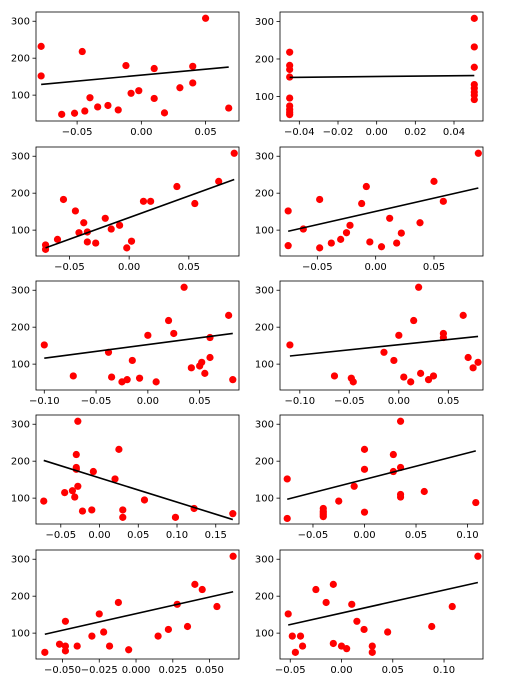 Image resolution: width=510 pixels, height=686 pixels. I want to click on x-tick-label: 0.050, so click(209, 670).